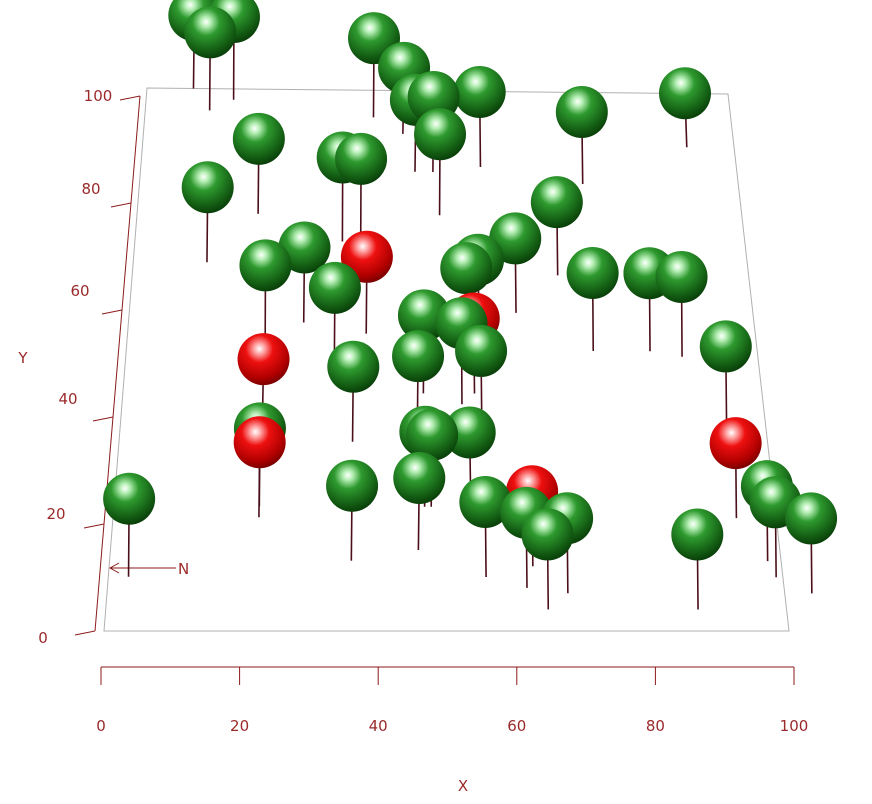 The width and height of the screenshot is (872, 804). What do you see at coordinates (114, 568) in the screenshot?
I see `north-arrow-head` at bounding box center [114, 568].